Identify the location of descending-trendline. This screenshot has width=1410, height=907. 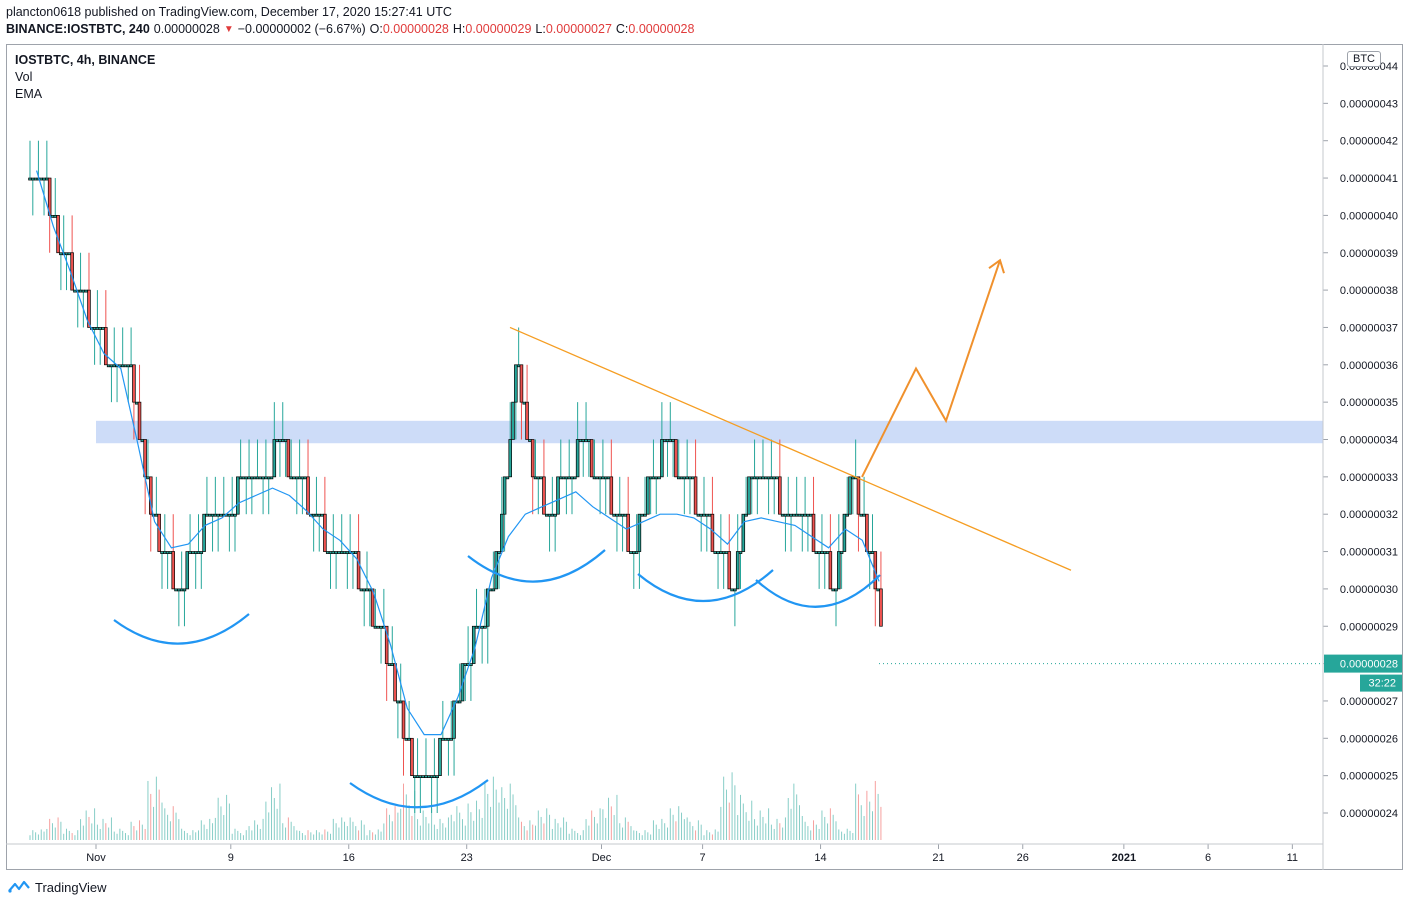
(790, 448).